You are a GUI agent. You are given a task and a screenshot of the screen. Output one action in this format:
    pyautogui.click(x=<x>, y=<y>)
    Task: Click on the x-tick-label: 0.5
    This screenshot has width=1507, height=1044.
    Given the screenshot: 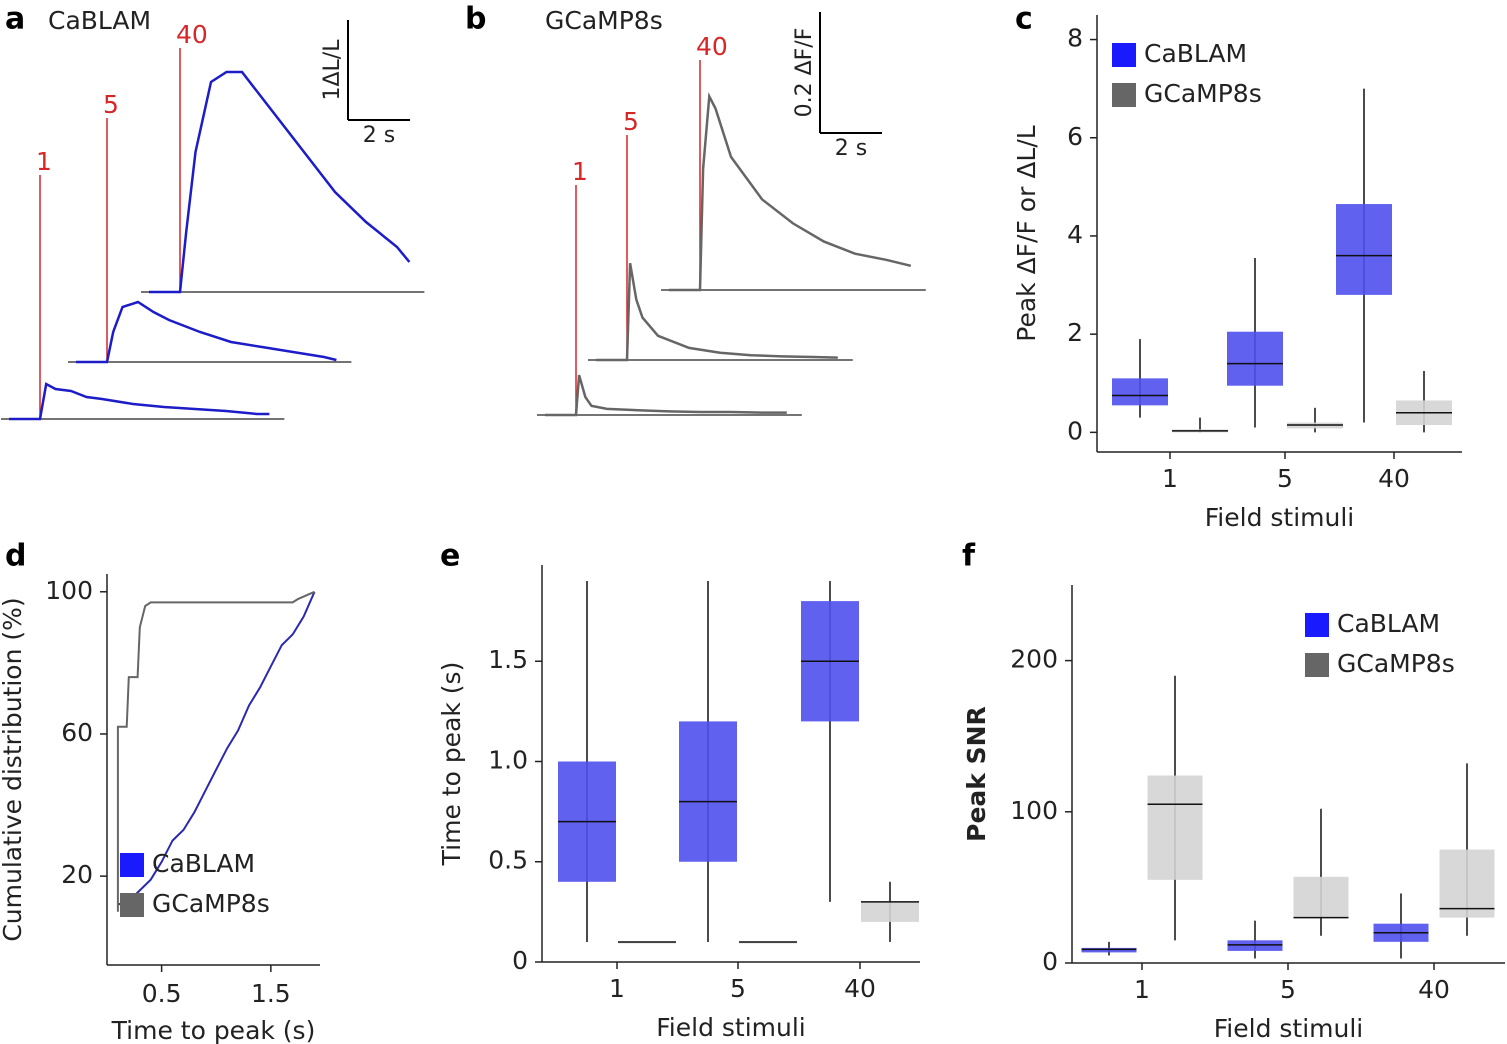 What is the action you would take?
    pyautogui.click(x=162, y=993)
    